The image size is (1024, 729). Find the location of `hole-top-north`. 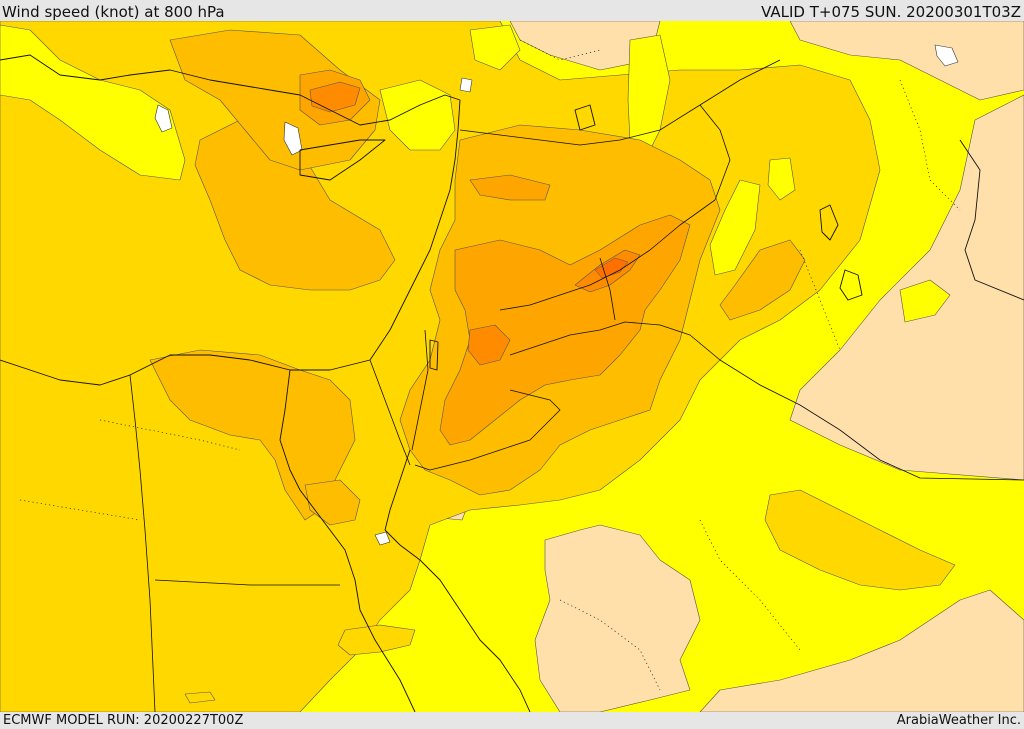

hole-top-north is located at coordinates (495, 47).